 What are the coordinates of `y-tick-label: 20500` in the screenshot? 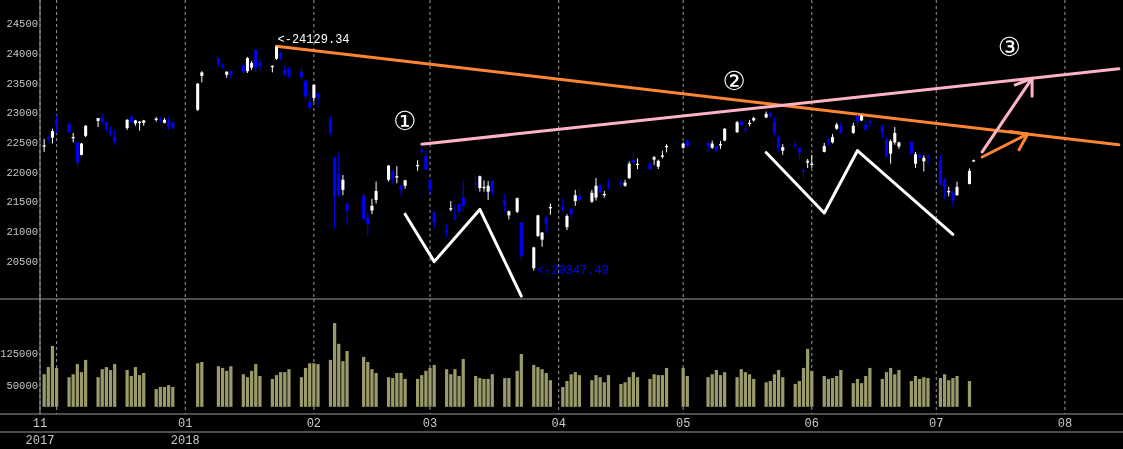 It's located at (22, 261).